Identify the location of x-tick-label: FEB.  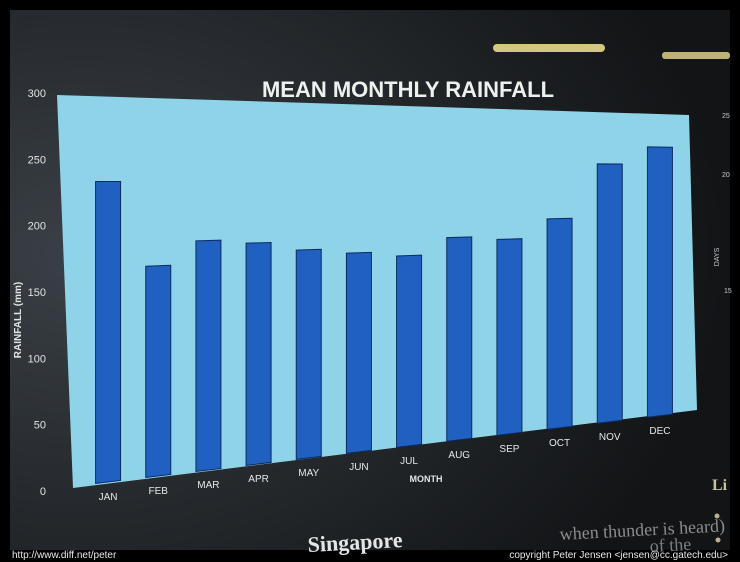
(159, 491).